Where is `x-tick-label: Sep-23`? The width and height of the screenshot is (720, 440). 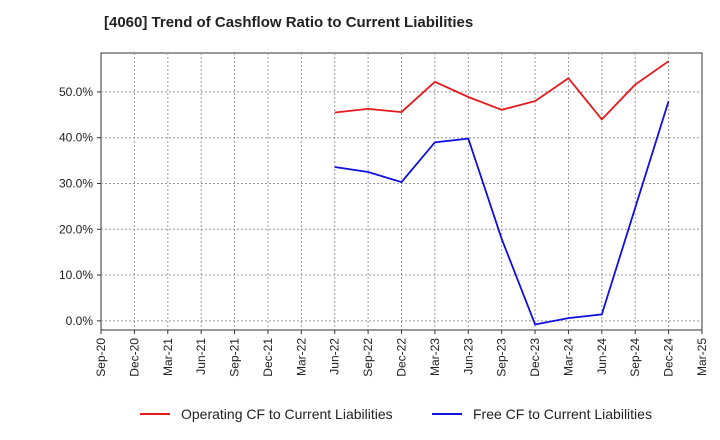
x-tick-label: Sep-23 is located at coordinates (502, 357).